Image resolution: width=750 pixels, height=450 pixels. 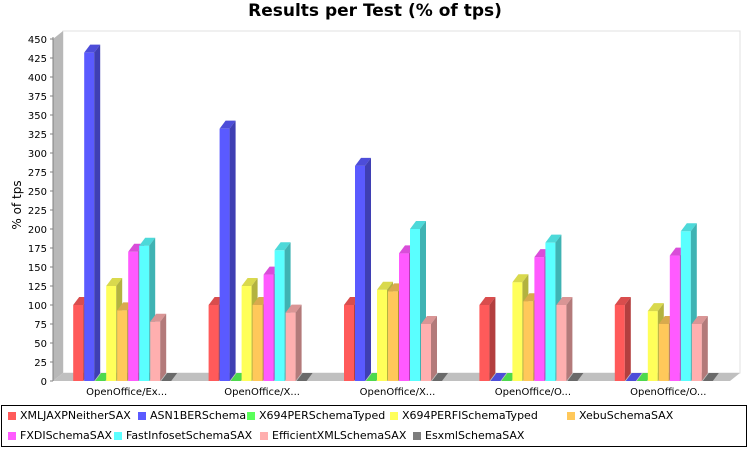 What do you see at coordinates (37, 306) in the screenshot?
I see `y-tick-label: 100` at bounding box center [37, 306].